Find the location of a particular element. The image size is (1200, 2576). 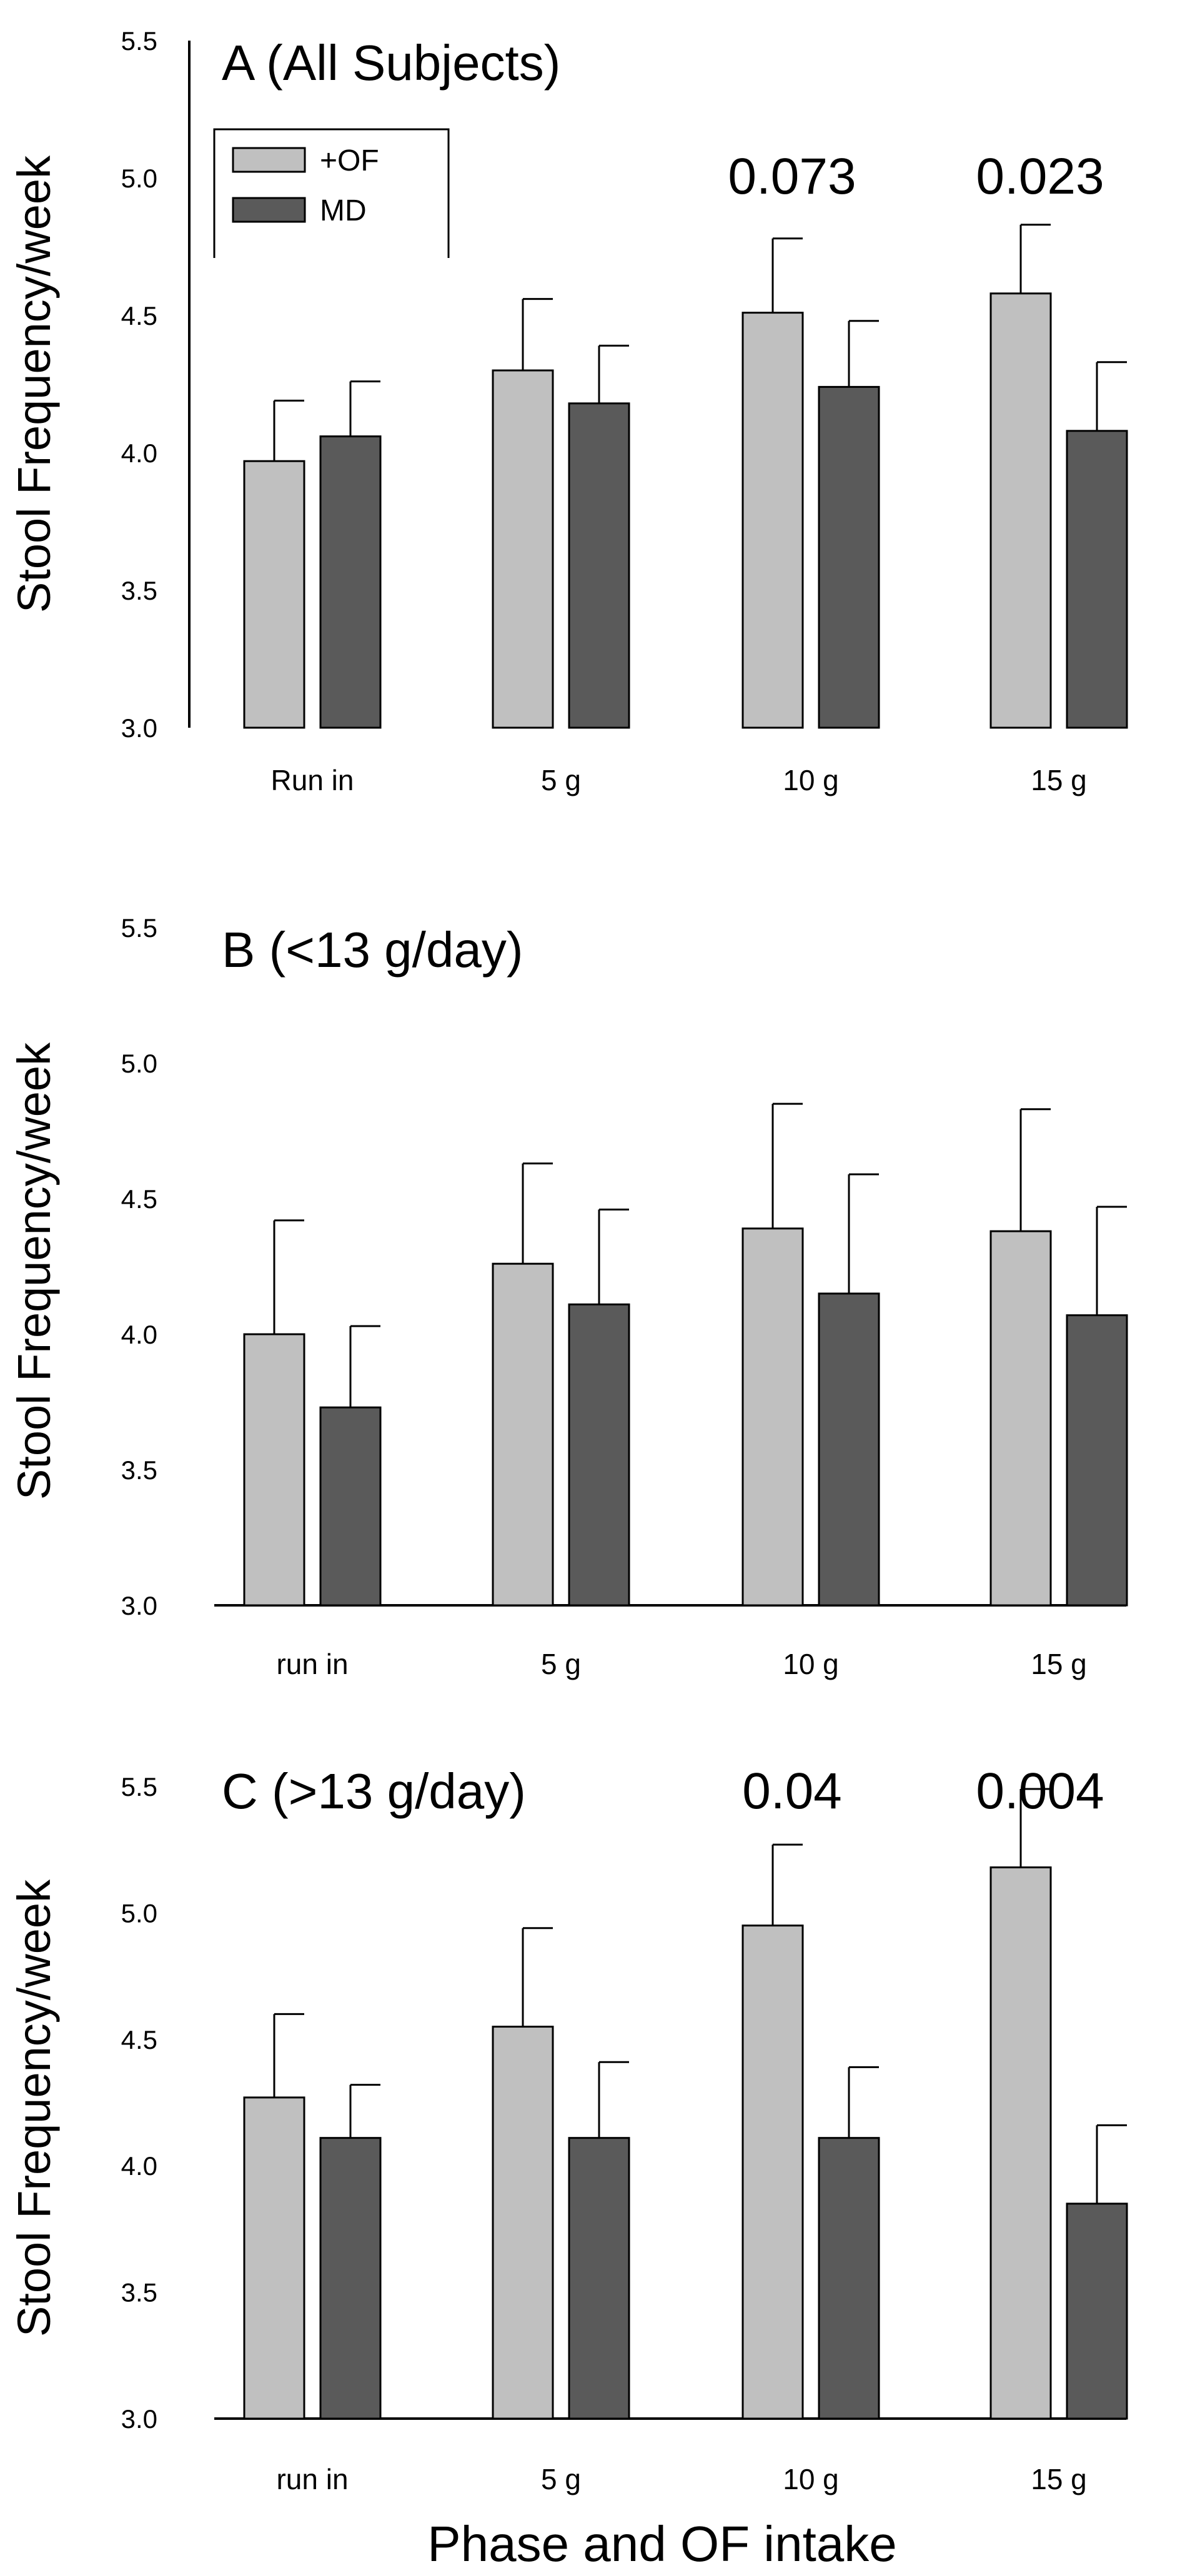

panel-a-y-tick-label: 5.0 is located at coordinates (139, 178).